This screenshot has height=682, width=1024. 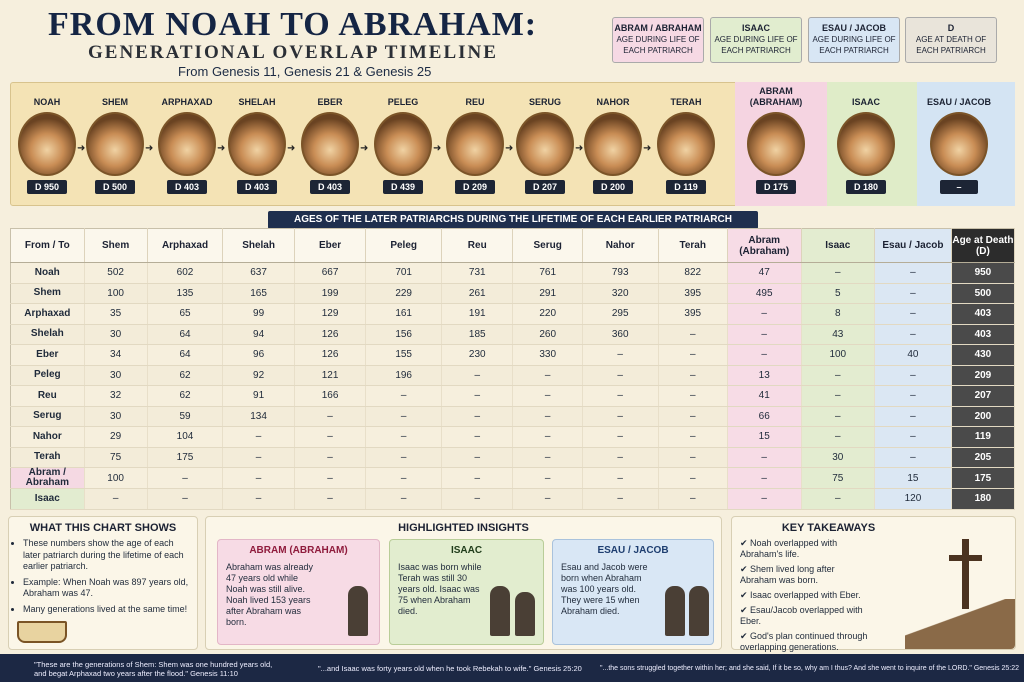 I want to click on column-header: Serug, so click(x=547, y=245).